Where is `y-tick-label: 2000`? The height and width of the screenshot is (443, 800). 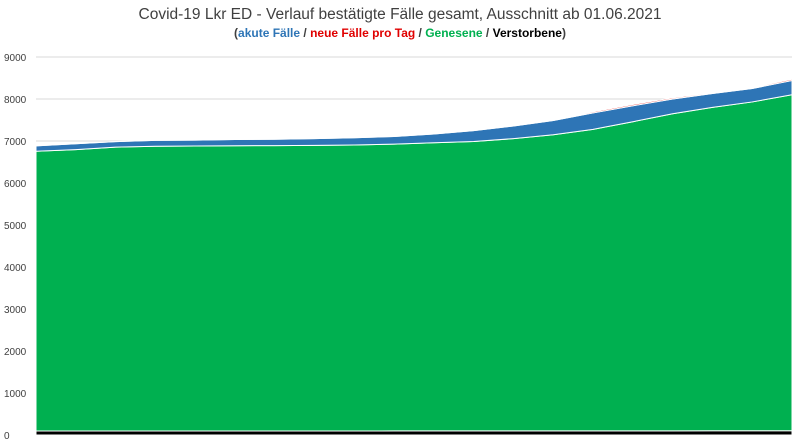 y-tick-label: 2000 is located at coordinates (15, 352).